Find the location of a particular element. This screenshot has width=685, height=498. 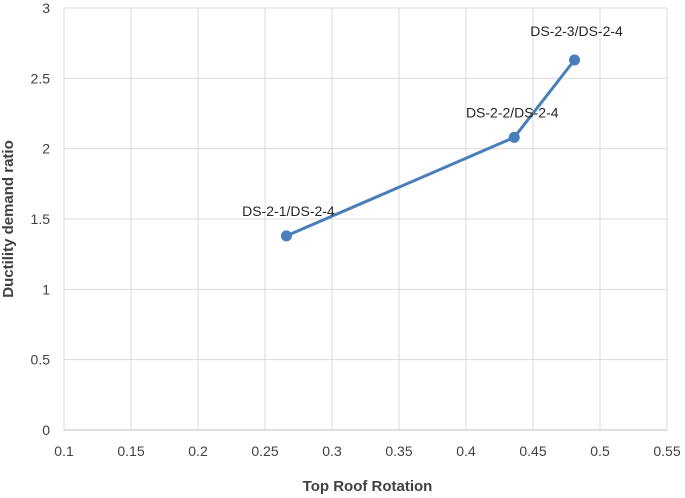

y-tick-label: 2.5 is located at coordinates (41, 78).